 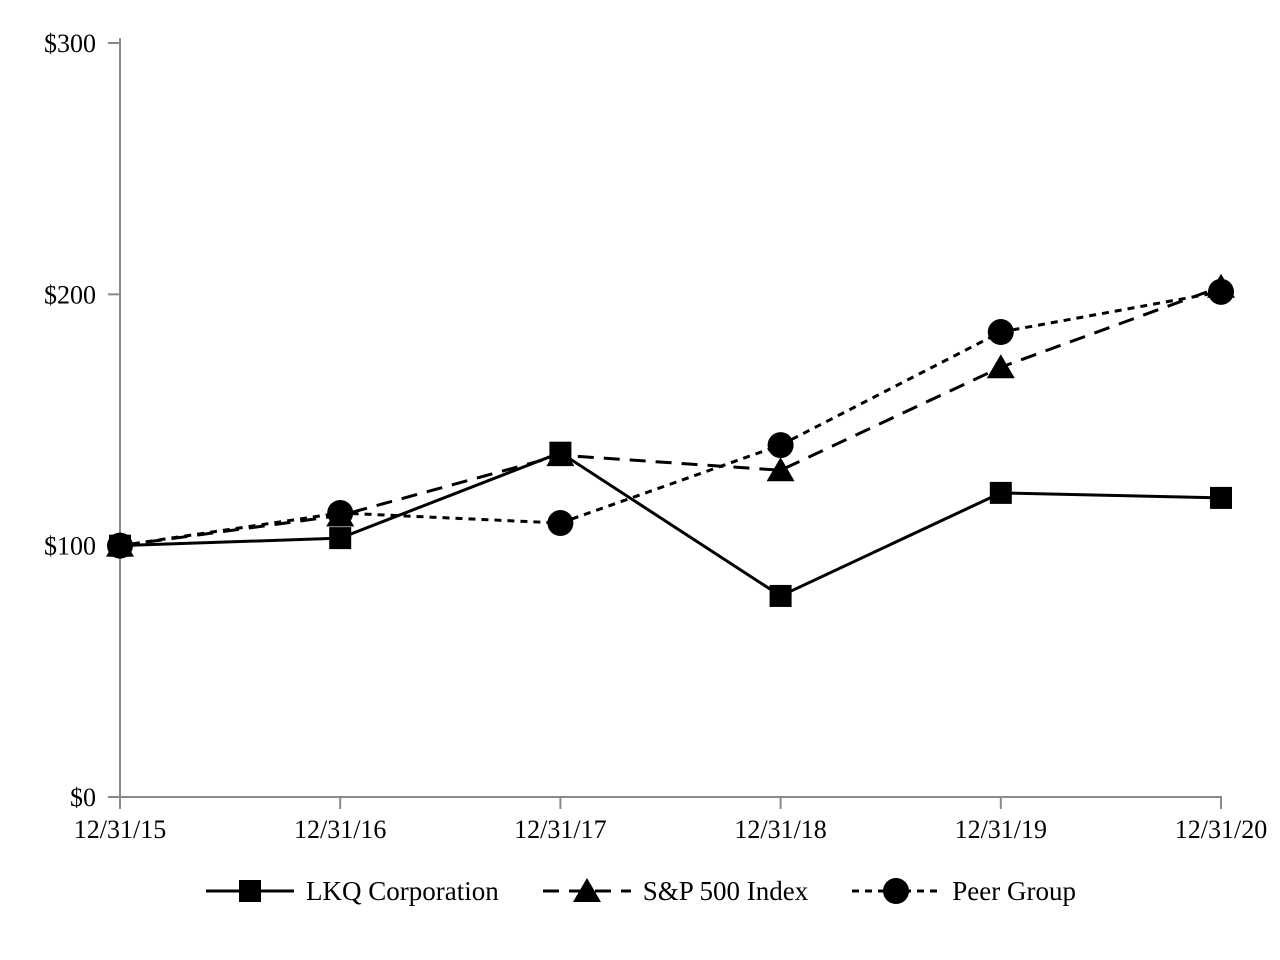 What do you see at coordinates (670, 524) in the screenshot?
I see `series-line-lkq-corporation` at bounding box center [670, 524].